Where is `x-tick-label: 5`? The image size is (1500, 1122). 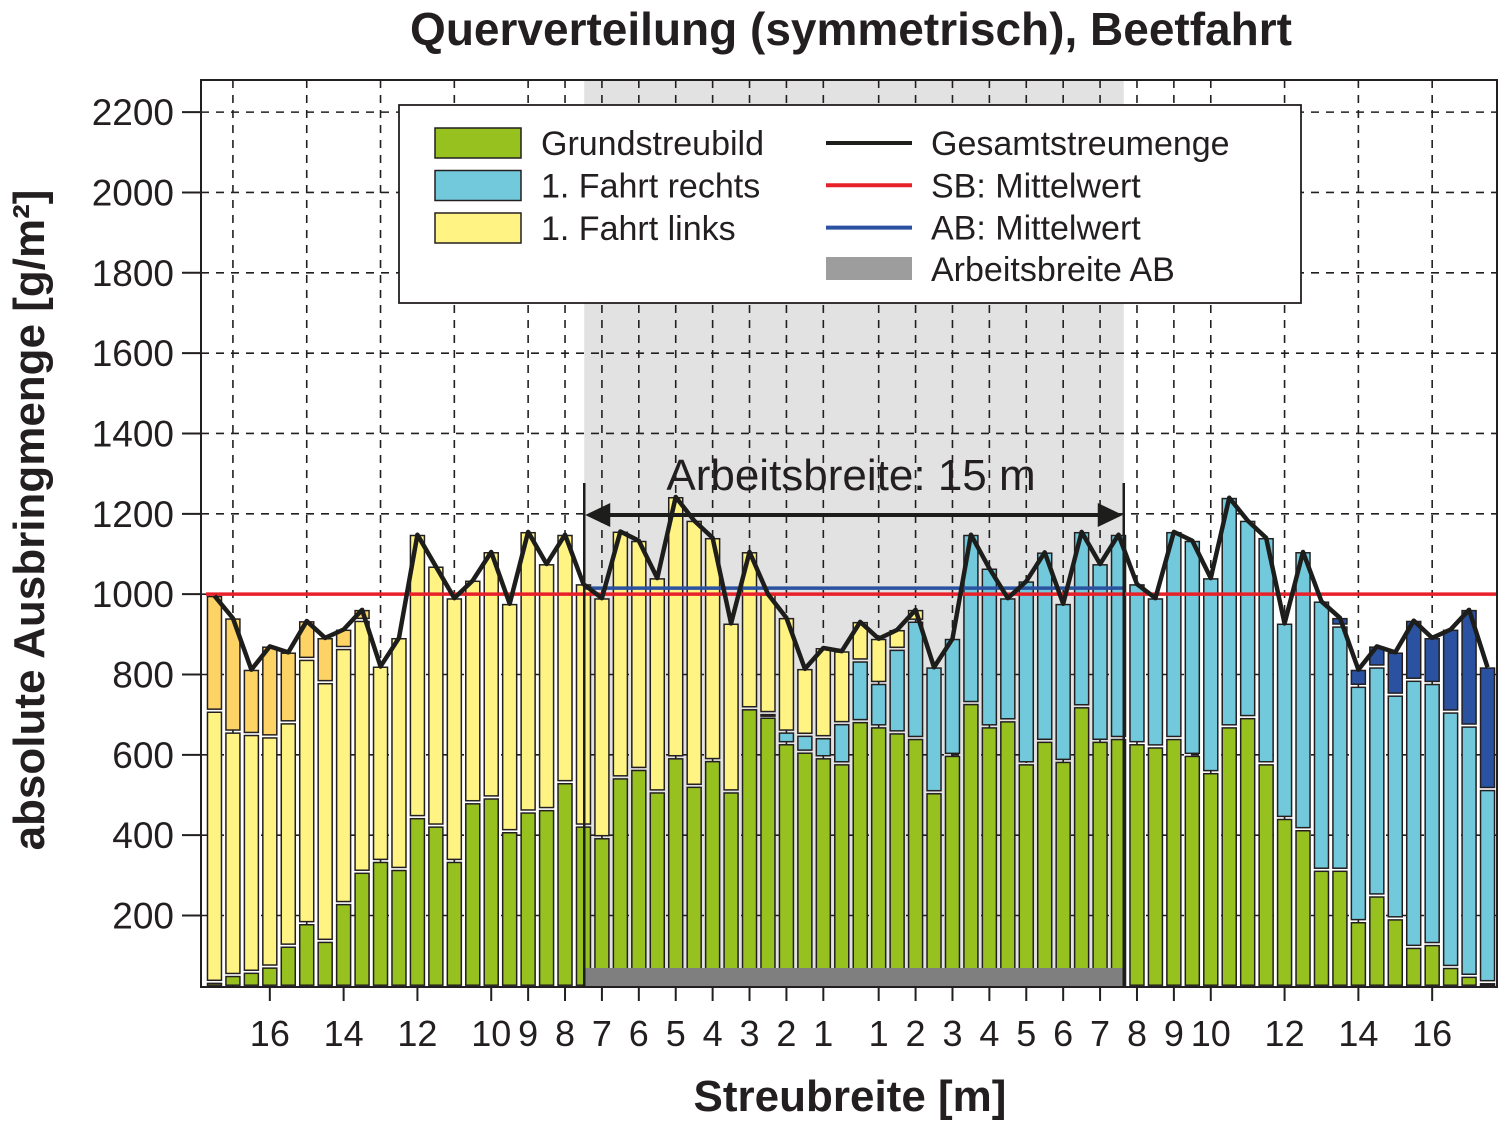 x-tick-label: 5 is located at coordinates (1026, 1033).